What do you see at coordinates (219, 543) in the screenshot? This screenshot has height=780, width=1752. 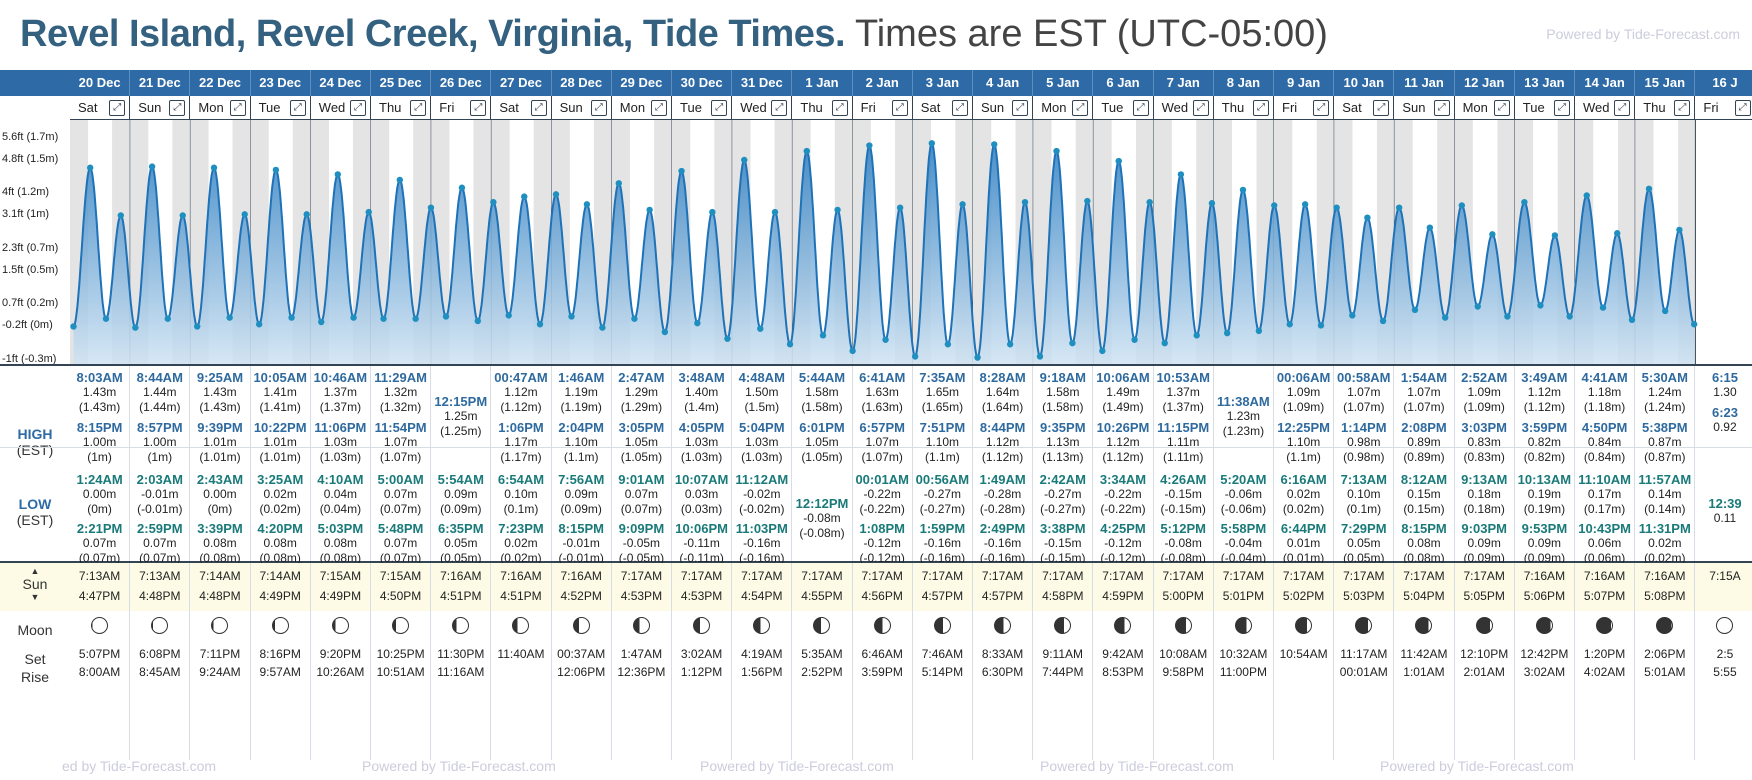 I see `low-tide: 3:39PM 0.08m (0.08m)` at bounding box center [219, 543].